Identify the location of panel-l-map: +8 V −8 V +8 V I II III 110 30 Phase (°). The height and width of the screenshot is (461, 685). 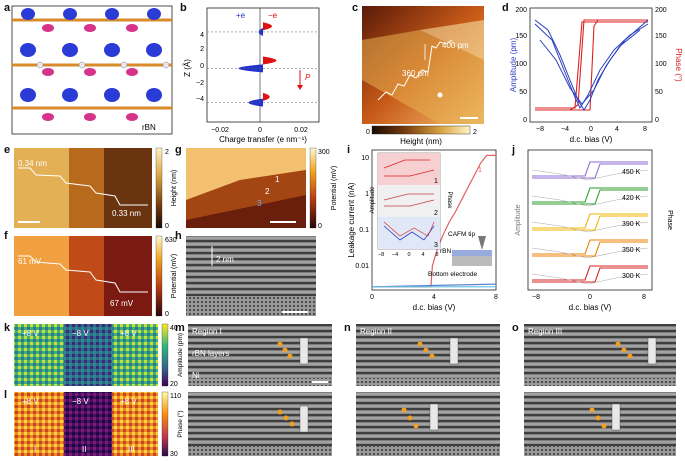
(99, 424).